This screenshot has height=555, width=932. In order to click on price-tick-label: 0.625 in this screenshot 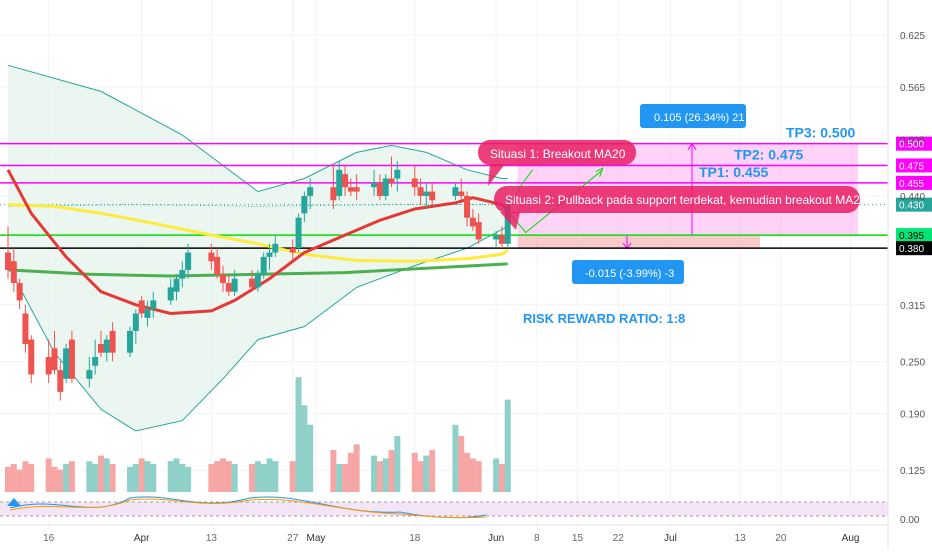, I will do `click(912, 36)`.